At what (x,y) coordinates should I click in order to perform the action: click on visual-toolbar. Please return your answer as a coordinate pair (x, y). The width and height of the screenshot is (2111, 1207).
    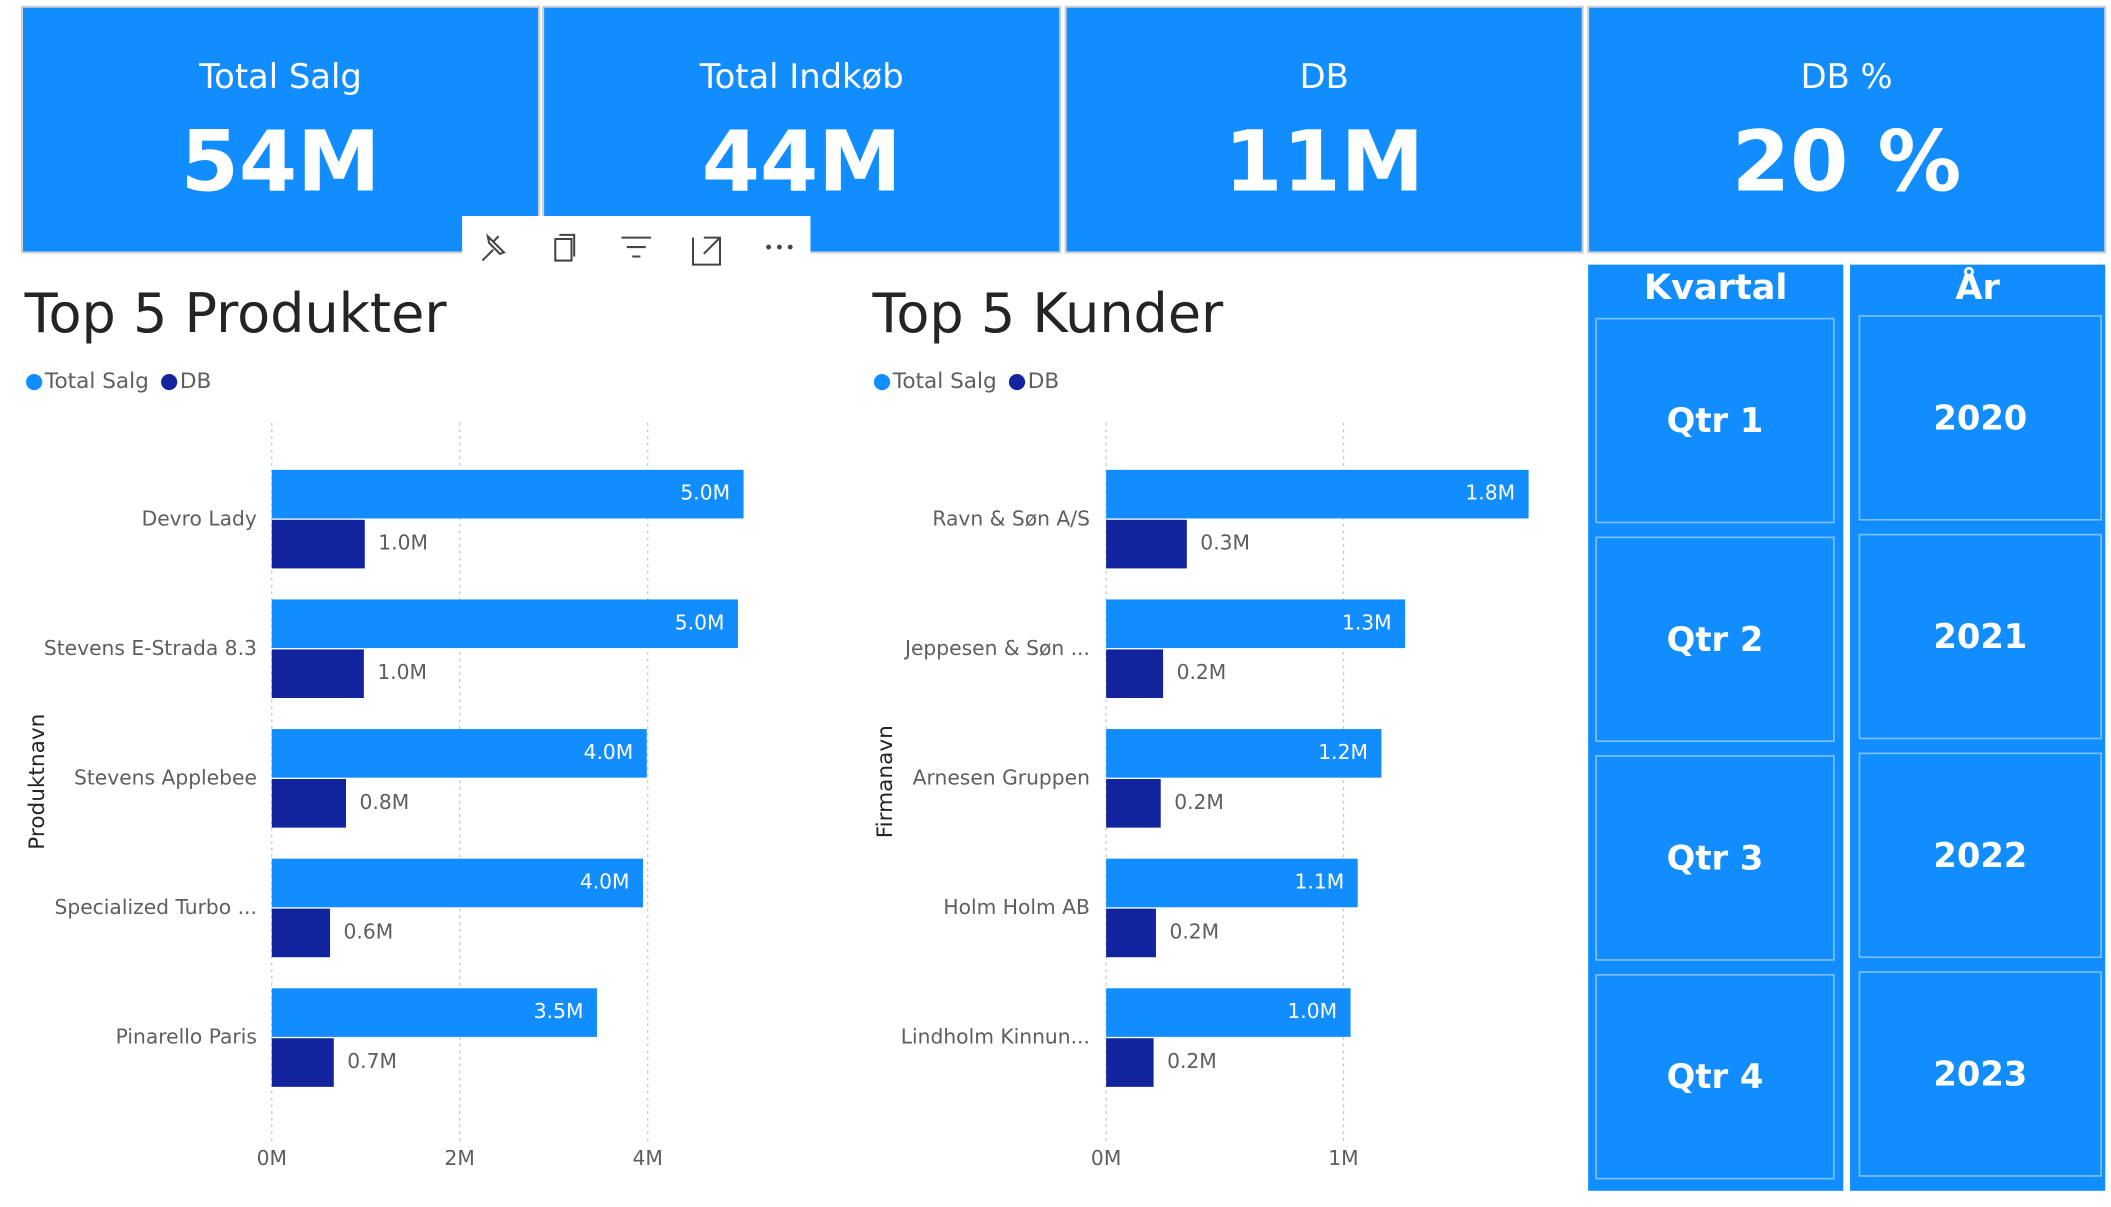
    Looking at the image, I should click on (636, 243).